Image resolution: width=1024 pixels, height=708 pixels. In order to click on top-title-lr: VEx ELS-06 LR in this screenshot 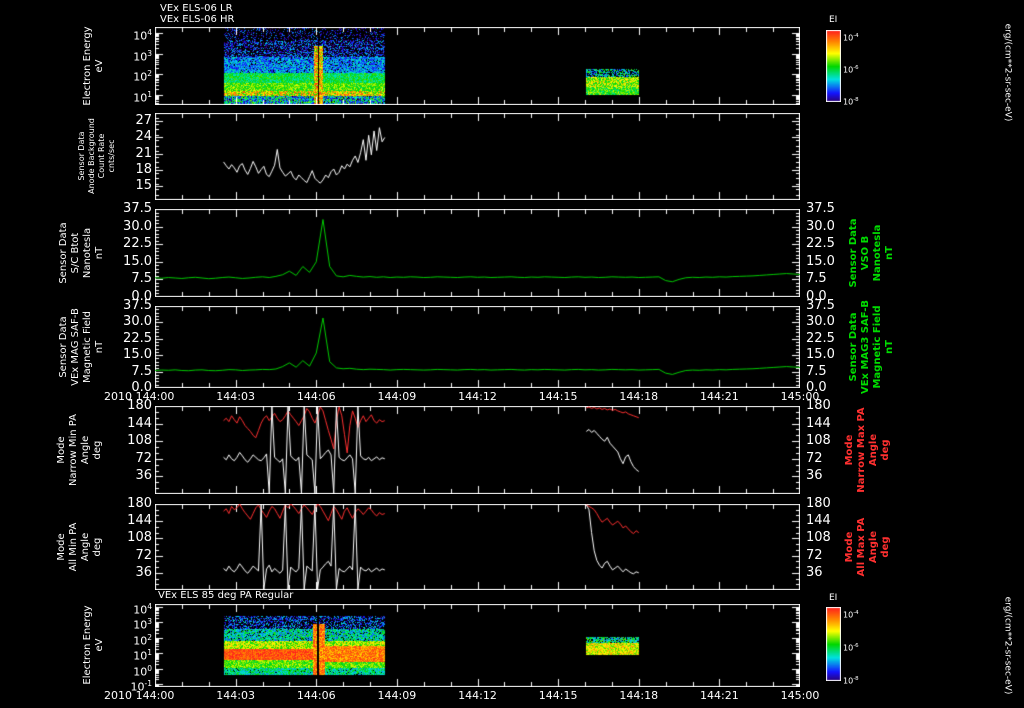, I will do `click(196, 8)`.